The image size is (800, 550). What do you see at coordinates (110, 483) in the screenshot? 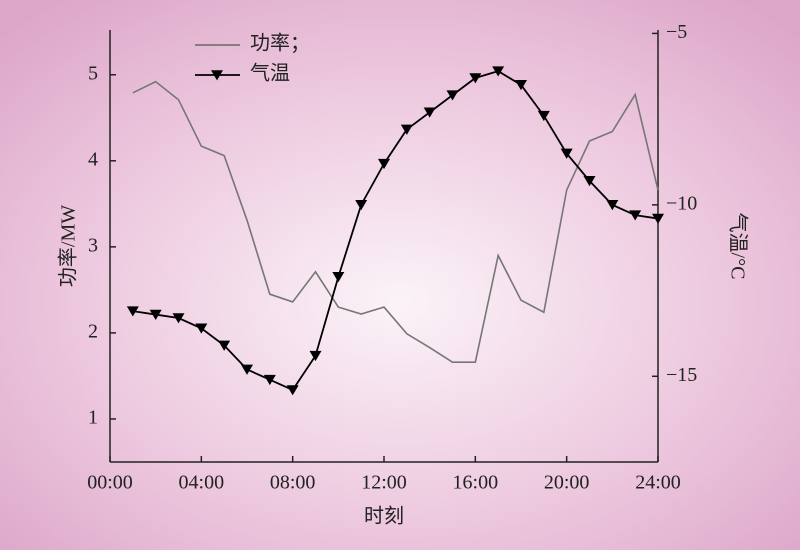
I see `x-tick-label: 00:00` at bounding box center [110, 483].